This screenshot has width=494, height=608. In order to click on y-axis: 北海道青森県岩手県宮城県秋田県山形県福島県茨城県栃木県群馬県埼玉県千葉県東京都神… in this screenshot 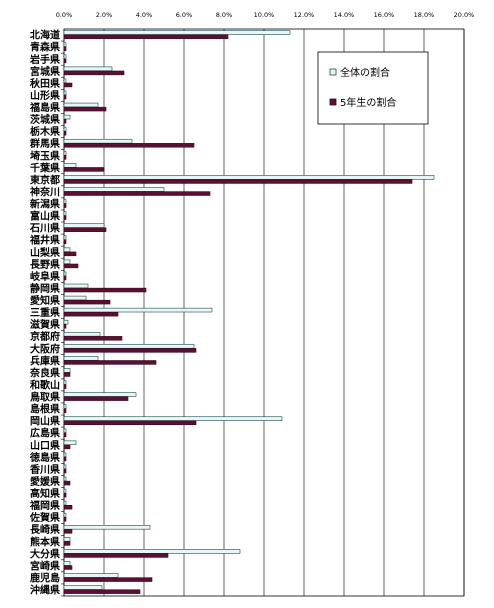, I will do `click(46, 313)`.